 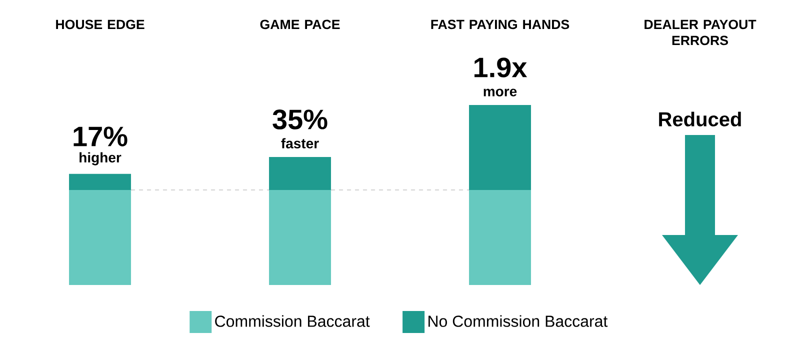 I want to click on annotation: more, so click(x=500, y=92).